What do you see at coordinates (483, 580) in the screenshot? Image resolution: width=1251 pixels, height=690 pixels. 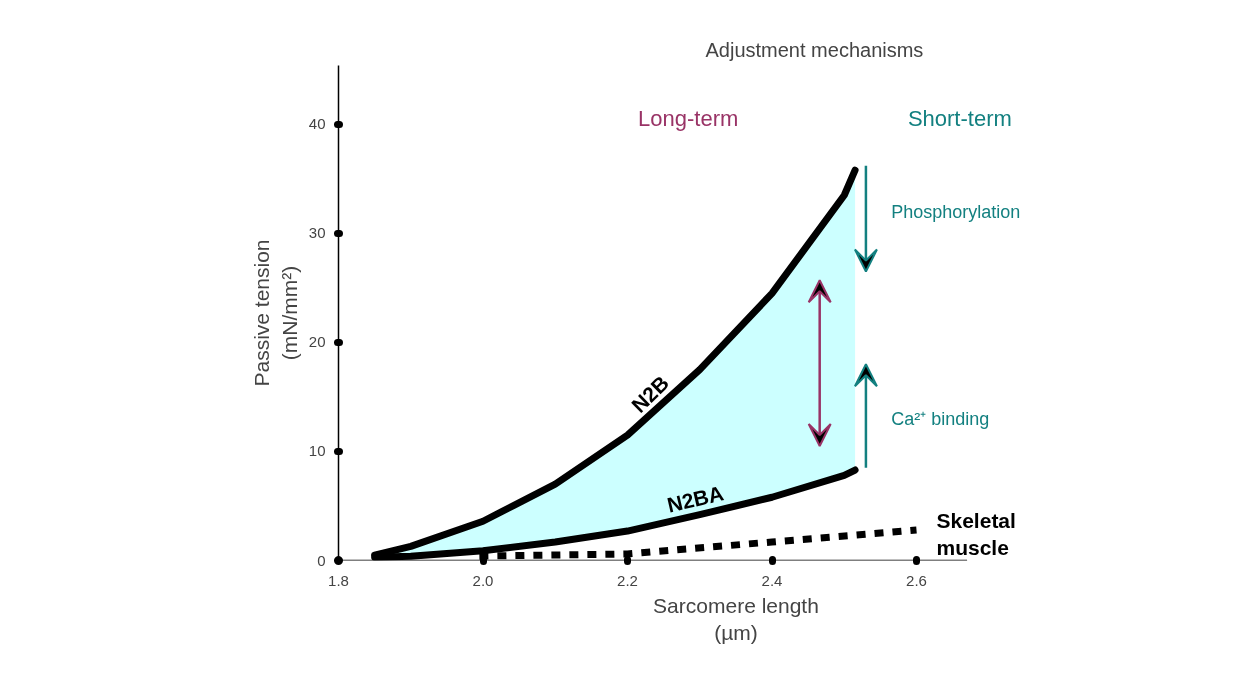 I see `x-tick-label: 2.0` at bounding box center [483, 580].